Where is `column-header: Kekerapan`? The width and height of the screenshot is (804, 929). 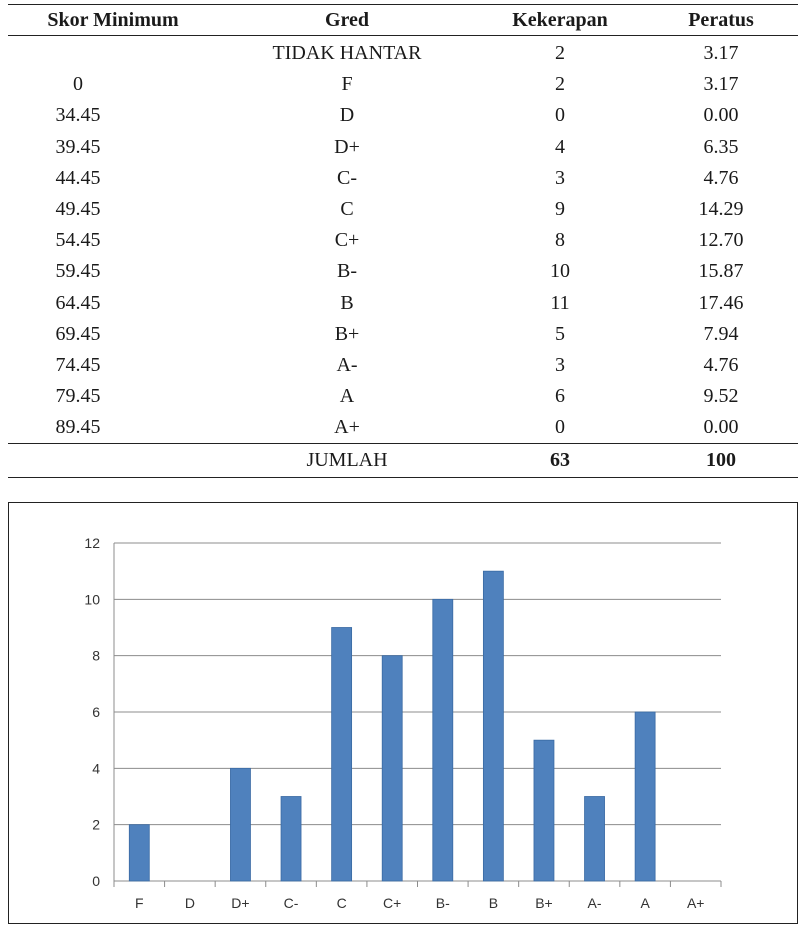
column-header: Kekerapan is located at coordinates (560, 20).